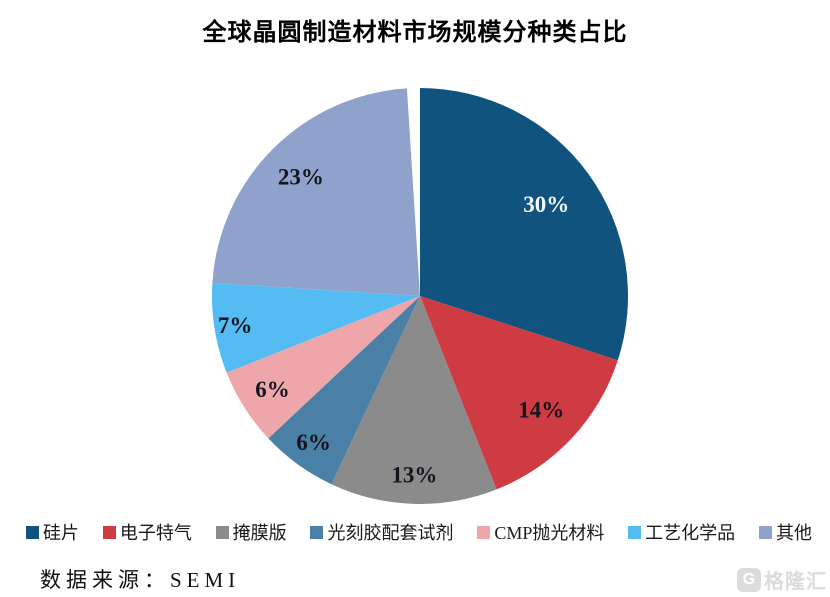  What do you see at coordinates (749, 579) in the screenshot?
I see `gelonghui-logo-icon: G` at bounding box center [749, 579].